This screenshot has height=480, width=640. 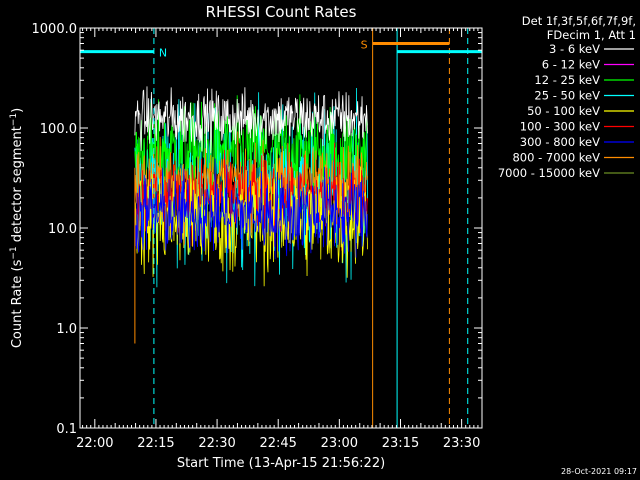 I want to click on y-tick-label: 1.0, so click(x=66, y=329).